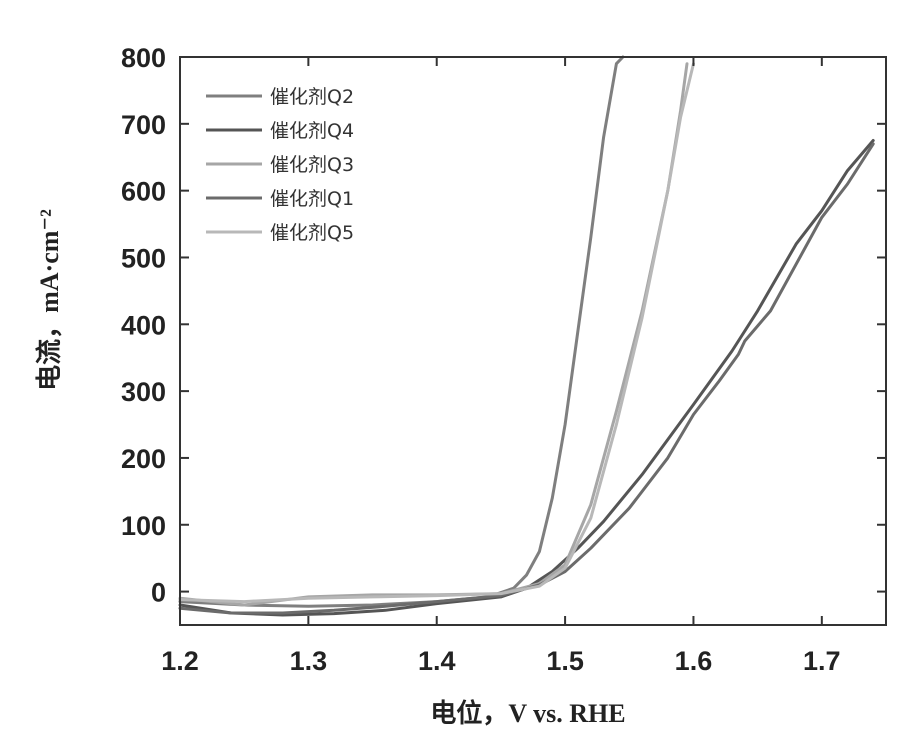  Describe the element at coordinates (143, 392) in the screenshot. I see `y-tick-label: 300` at that location.